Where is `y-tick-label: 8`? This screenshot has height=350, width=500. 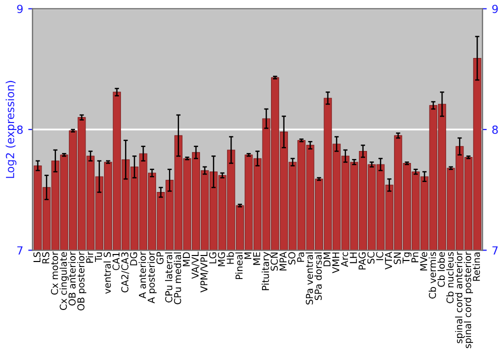 y-tick-label: 8 is located at coordinates (20, 129).